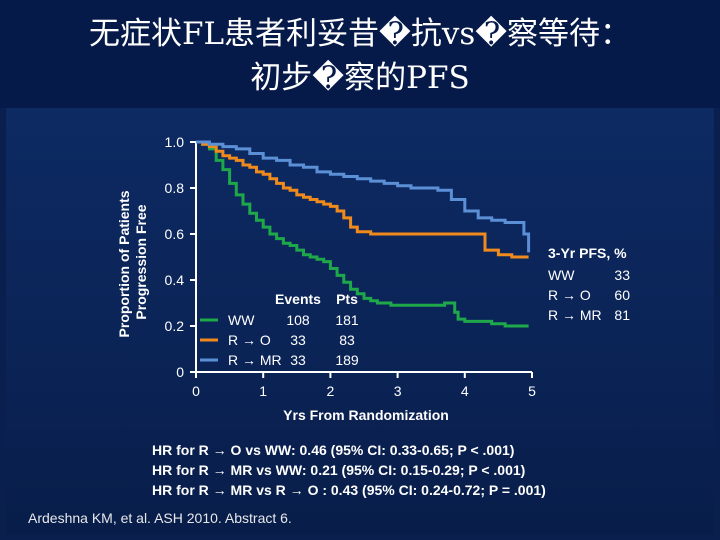 The height and width of the screenshot is (540, 720). Describe the element at coordinates (347, 340) in the screenshot. I see `legend-pts-r-o: 83` at that location.